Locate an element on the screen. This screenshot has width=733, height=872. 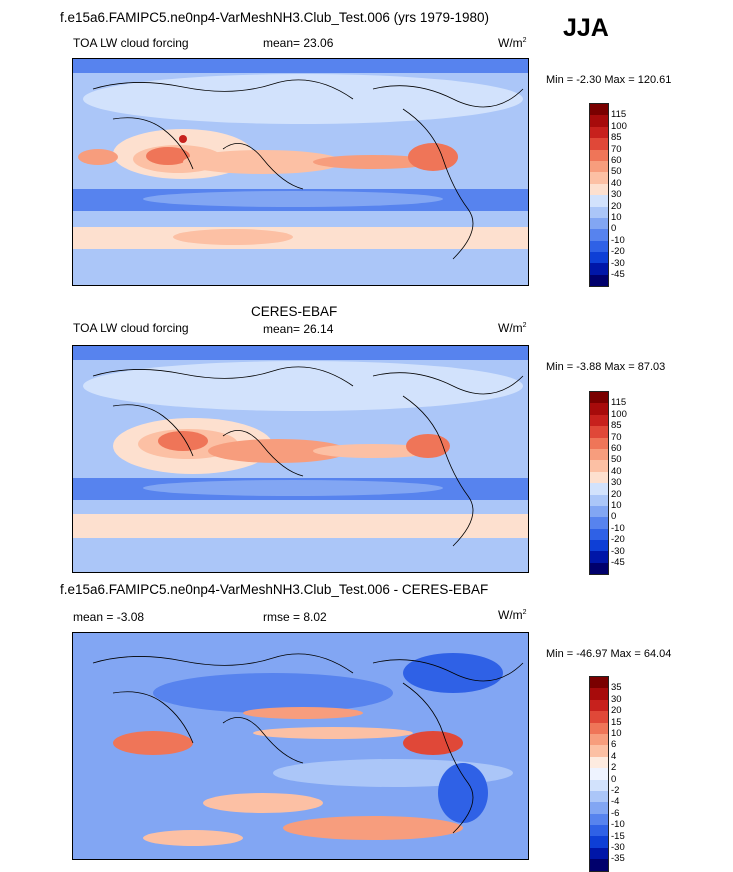
colorbar-tick-label: 70 is located at coordinates (616, 149).